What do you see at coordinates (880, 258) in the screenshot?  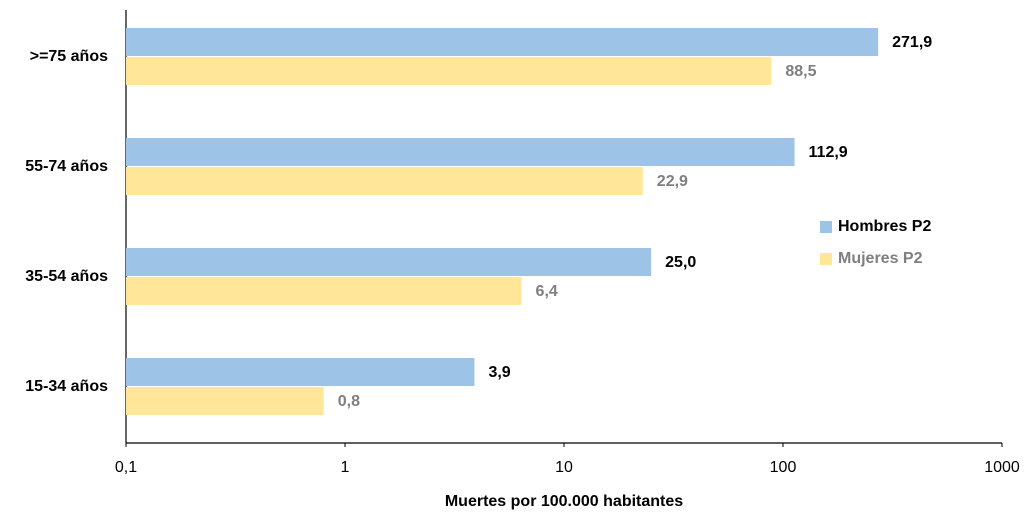 I see `legend-label: Mujeres P2` at bounding box center [880, 258].